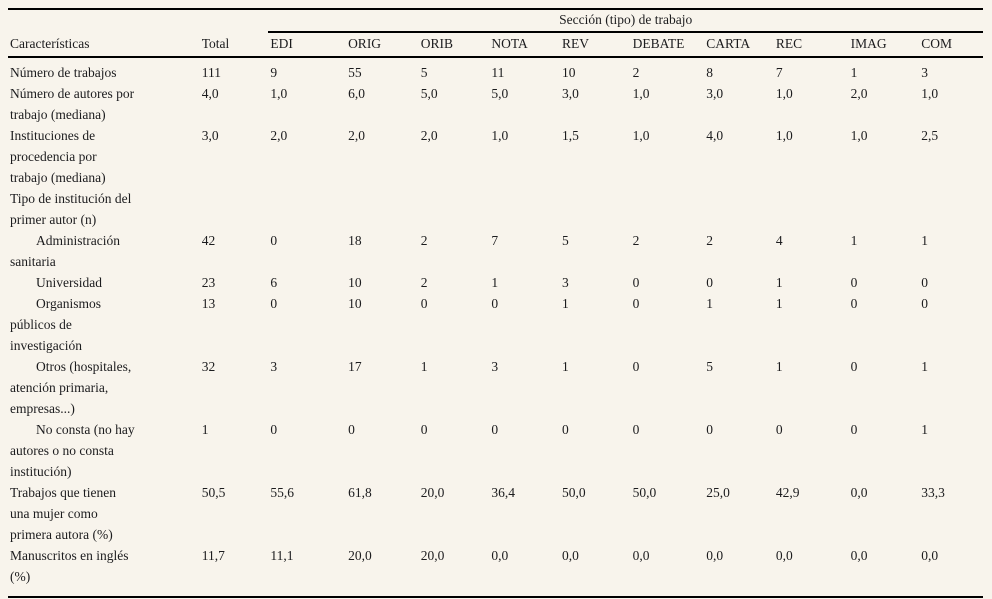 The width and height of the screenshot is (992, 599). What do you see at coordinates (213, 555) in the screenshot?
I see `cell: 11,7` at bounding box center [213, 555].